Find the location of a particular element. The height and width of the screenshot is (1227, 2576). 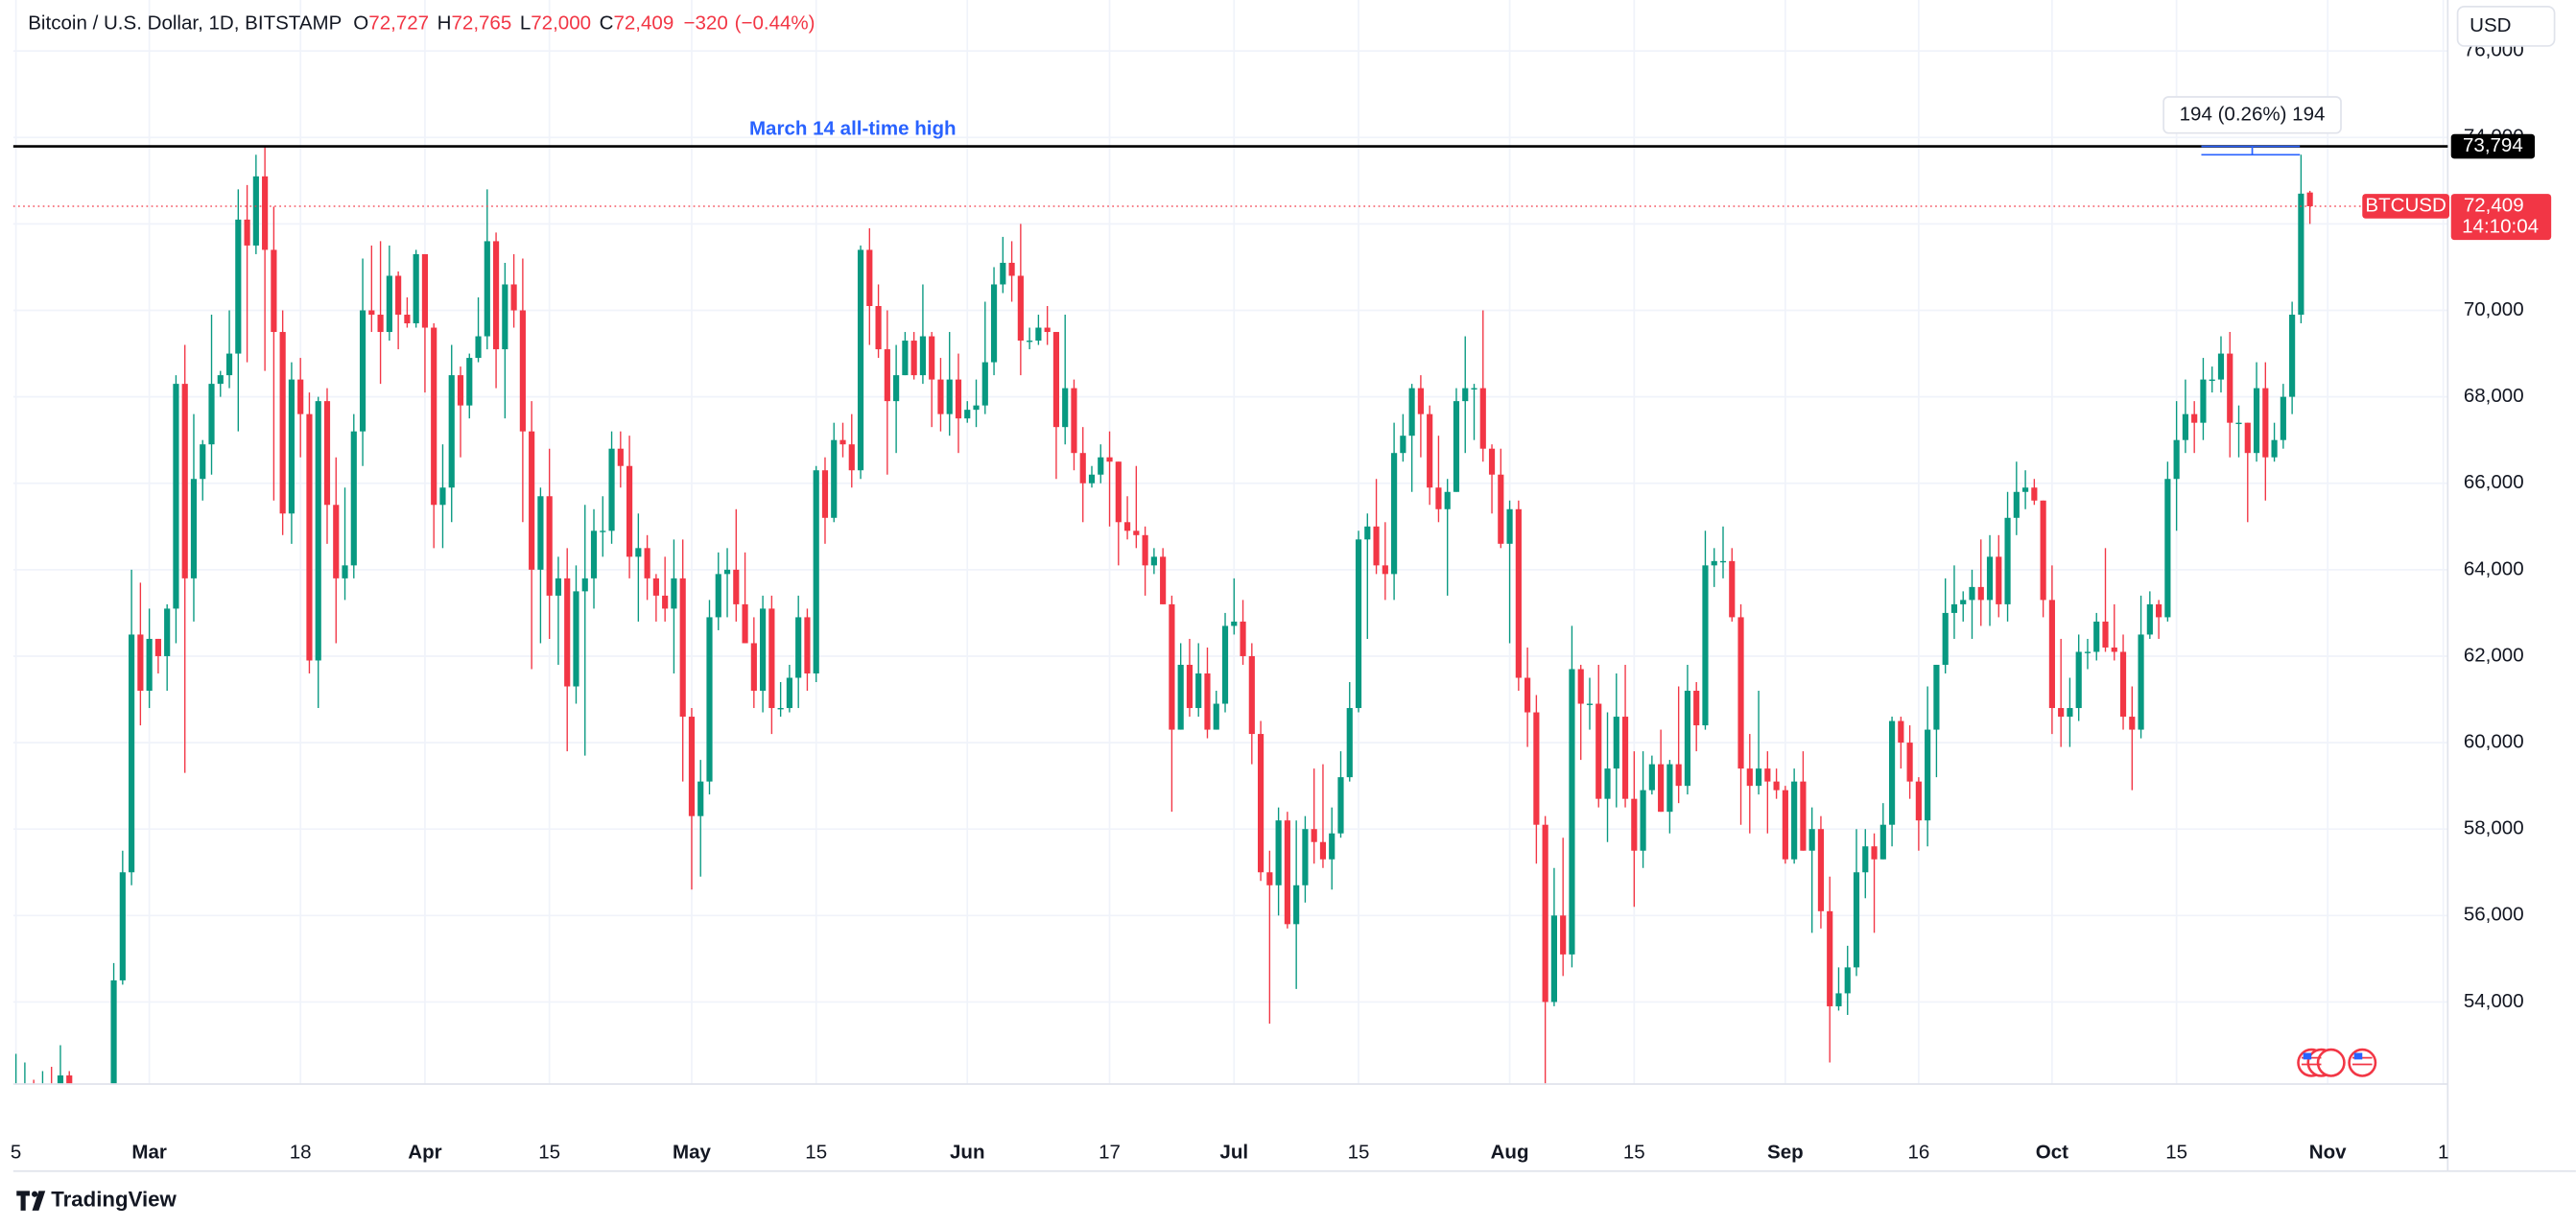

price-tag is located at coordinates (2501, 217).